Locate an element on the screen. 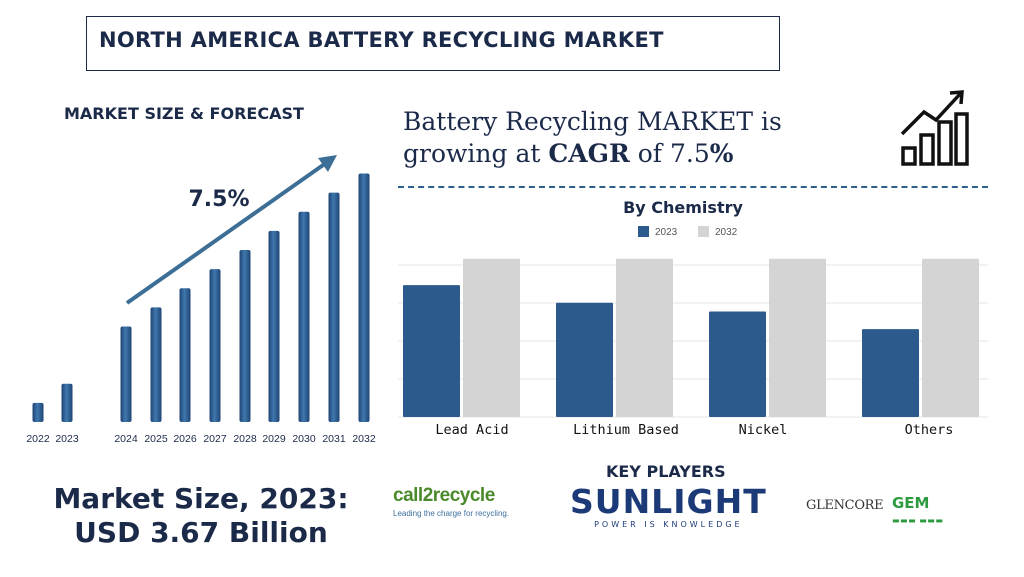  sunlight-name: SUNLIGHT is located at coordinates (668, 501).